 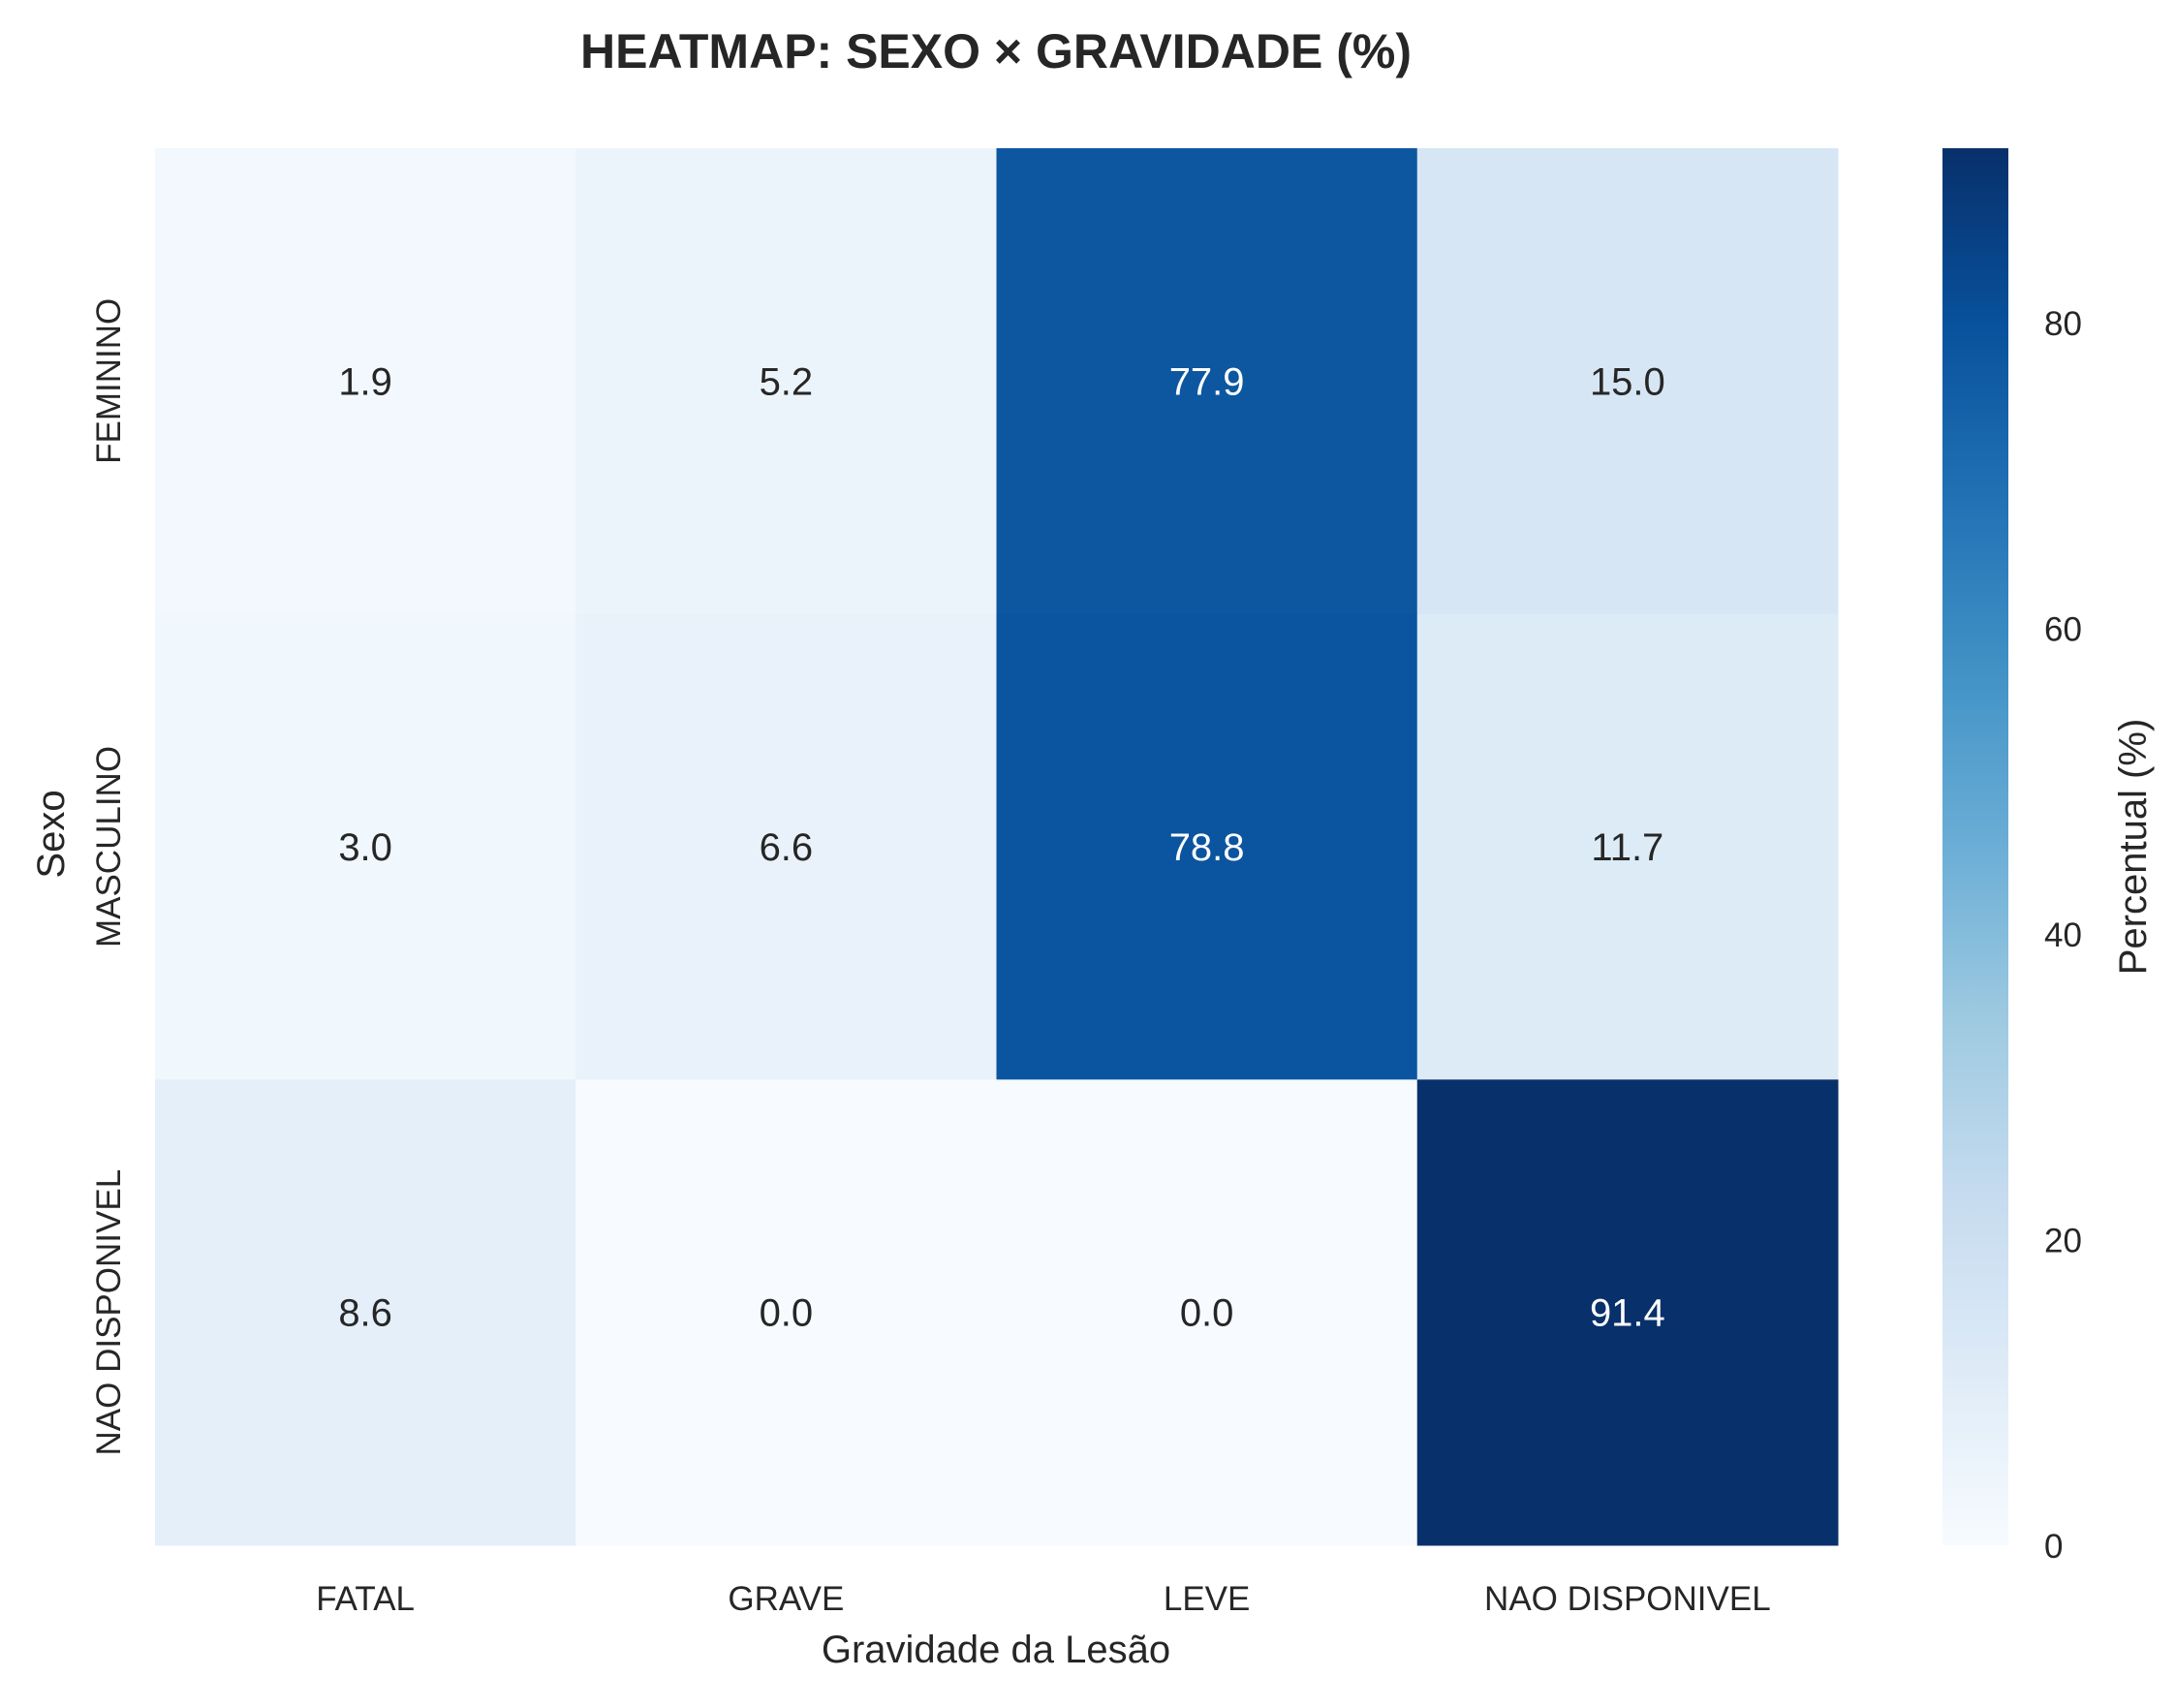 What do you see at coordinates (109, 381) in the screenshot?
I see `y-tick-label-feminino: FEMININO` at bounding box center [109, 381].